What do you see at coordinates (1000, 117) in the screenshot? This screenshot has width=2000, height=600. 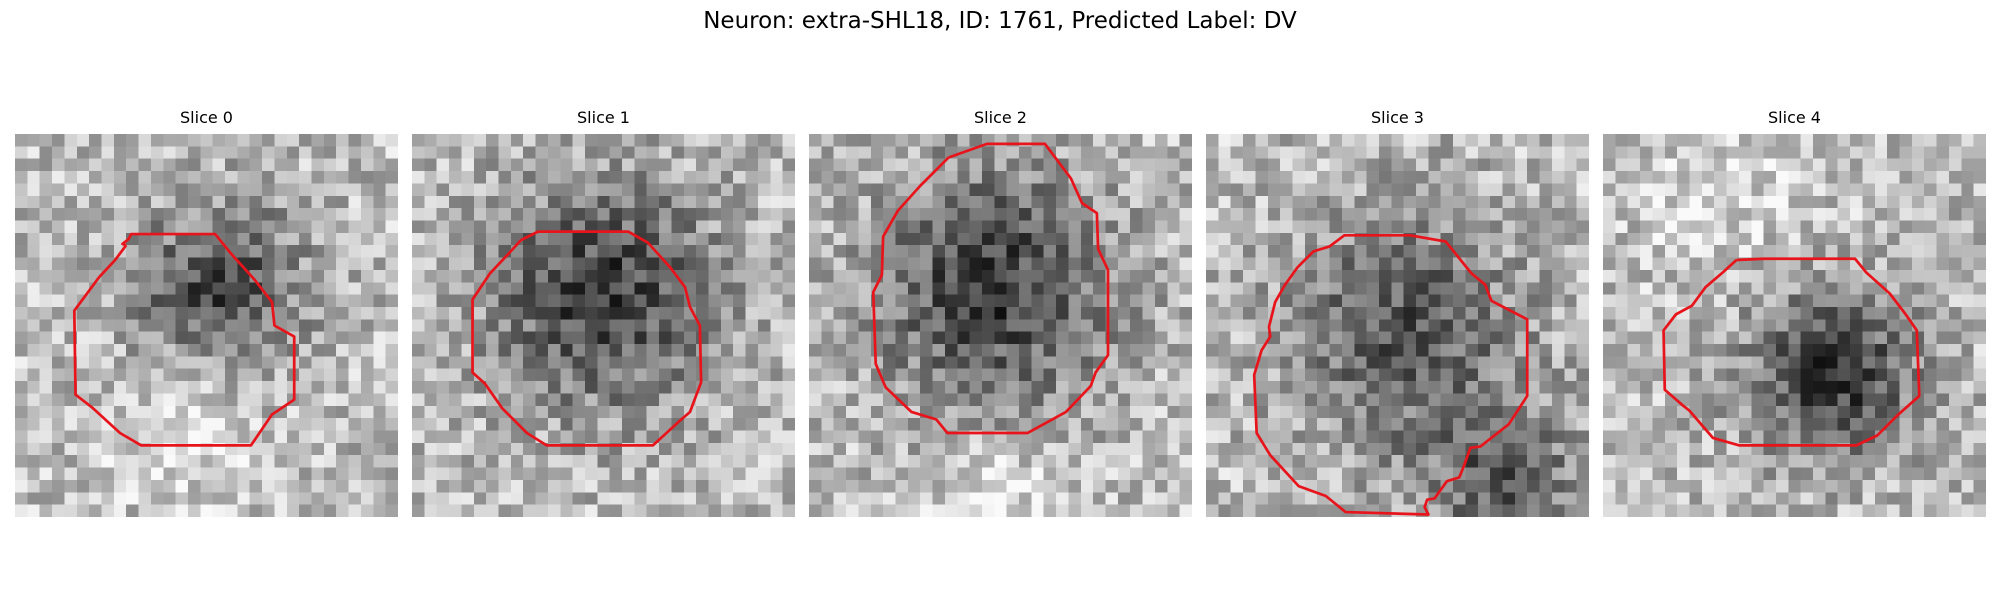 I see `slice-2-title: Slice 2` at bounding box center [1000, 117].